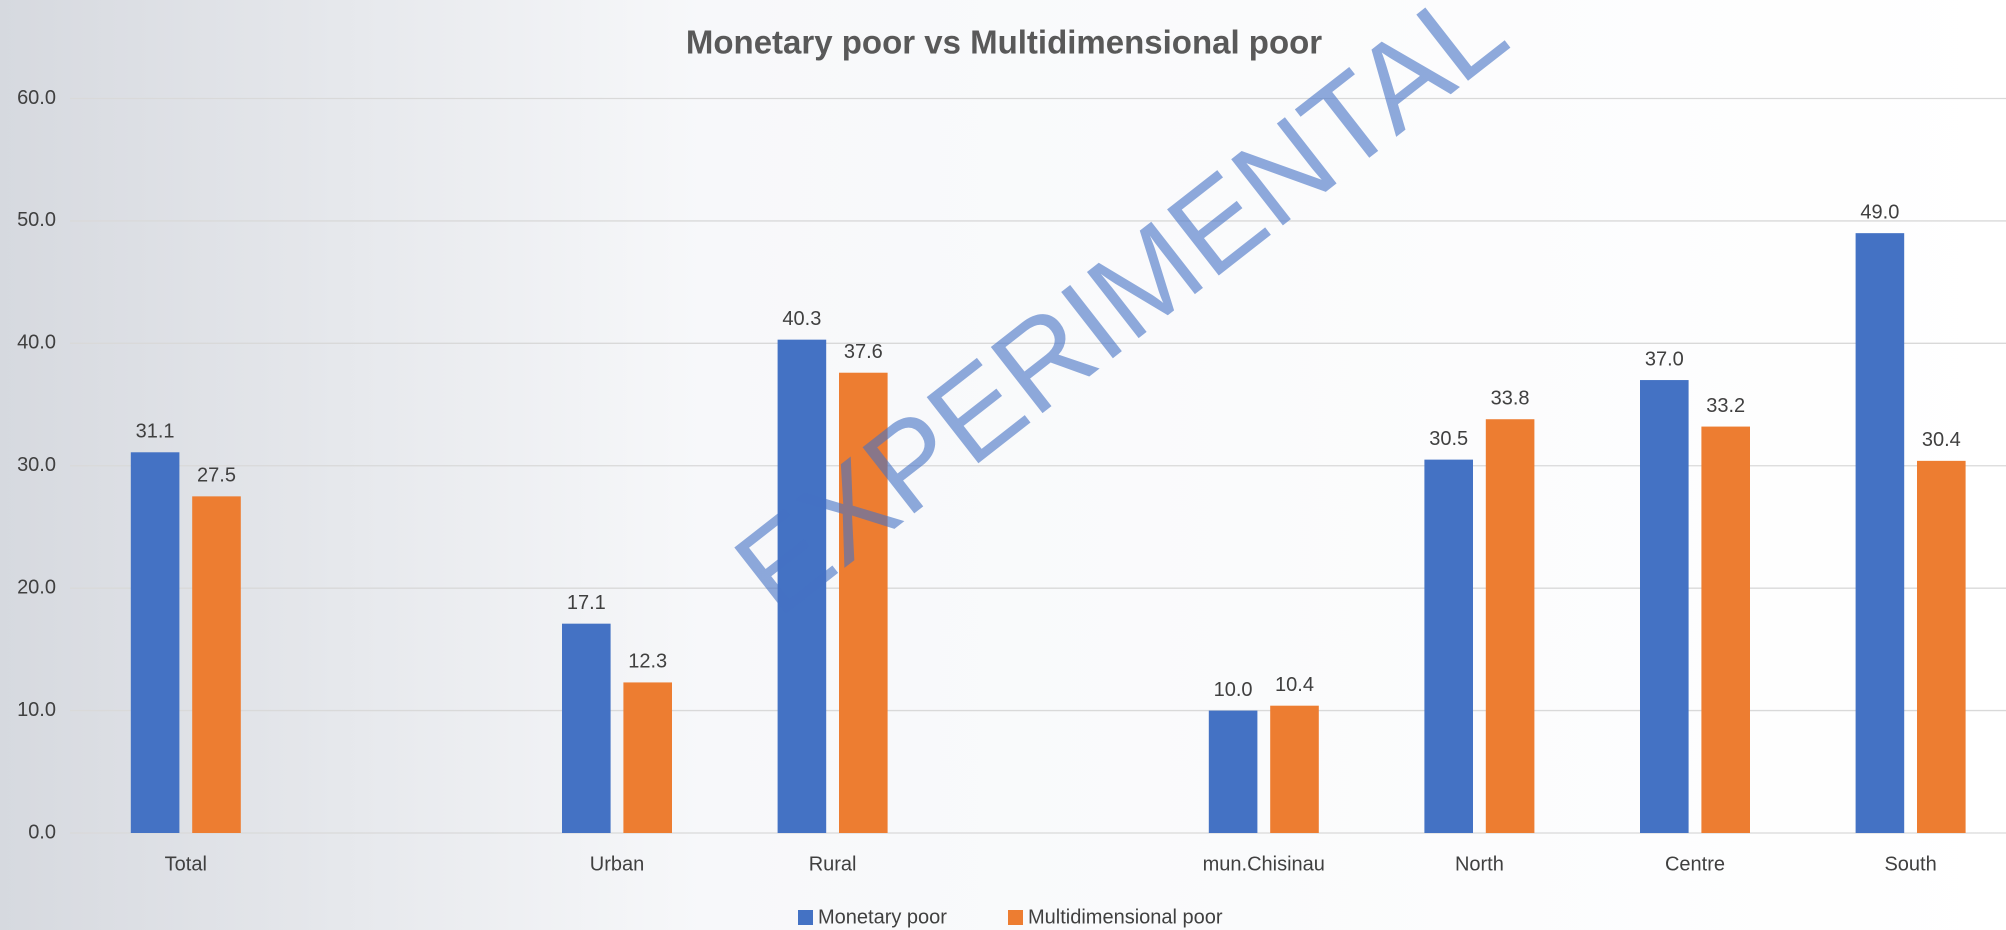 This screenshot has width=2006, height=930. Describe the element at coordinates (647, 662) in the screenshot. I see `data-label: 12.3` at that location.